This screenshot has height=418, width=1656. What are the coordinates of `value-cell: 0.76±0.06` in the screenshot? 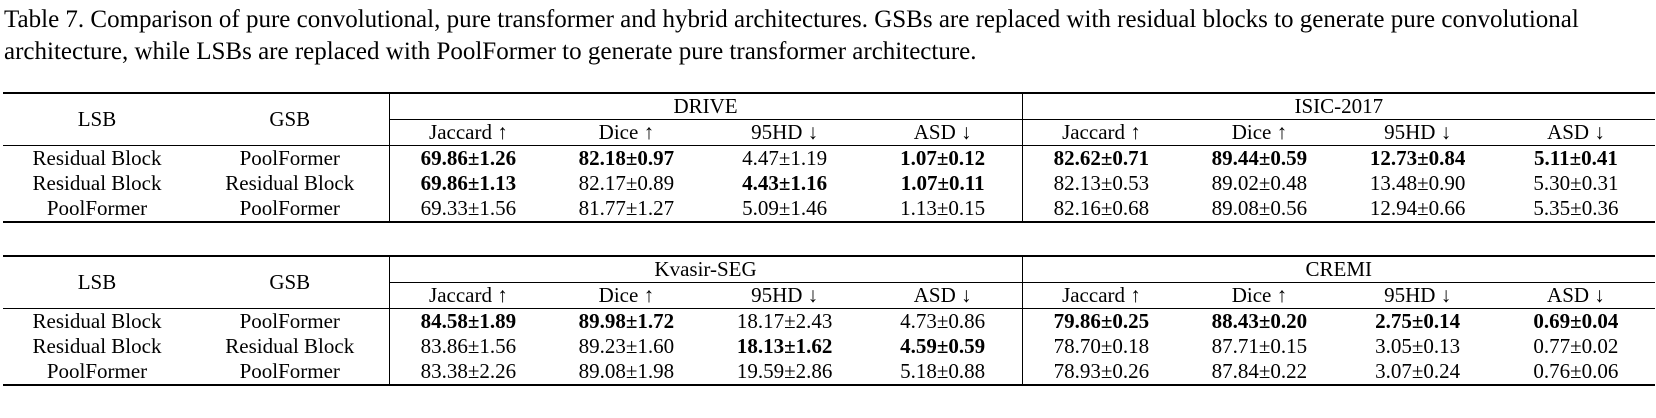 It's located at (1576, 372).